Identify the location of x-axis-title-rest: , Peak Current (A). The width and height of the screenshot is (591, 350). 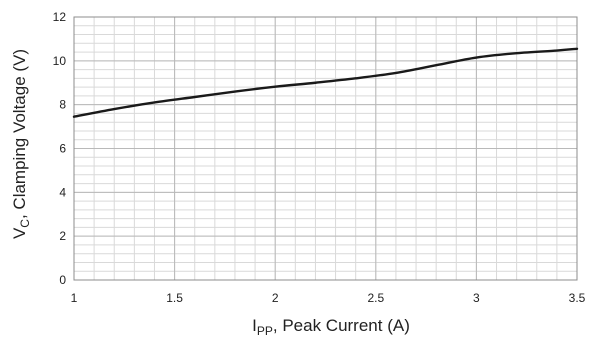
(341, 325).